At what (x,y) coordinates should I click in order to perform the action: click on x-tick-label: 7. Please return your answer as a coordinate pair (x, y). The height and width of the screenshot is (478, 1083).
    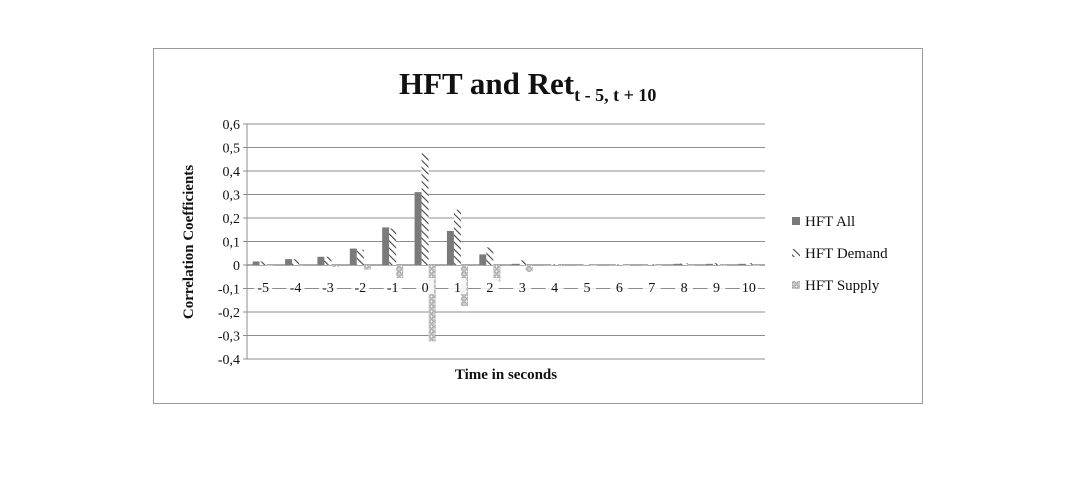
    Looking at the image, I should click on (651, 288).